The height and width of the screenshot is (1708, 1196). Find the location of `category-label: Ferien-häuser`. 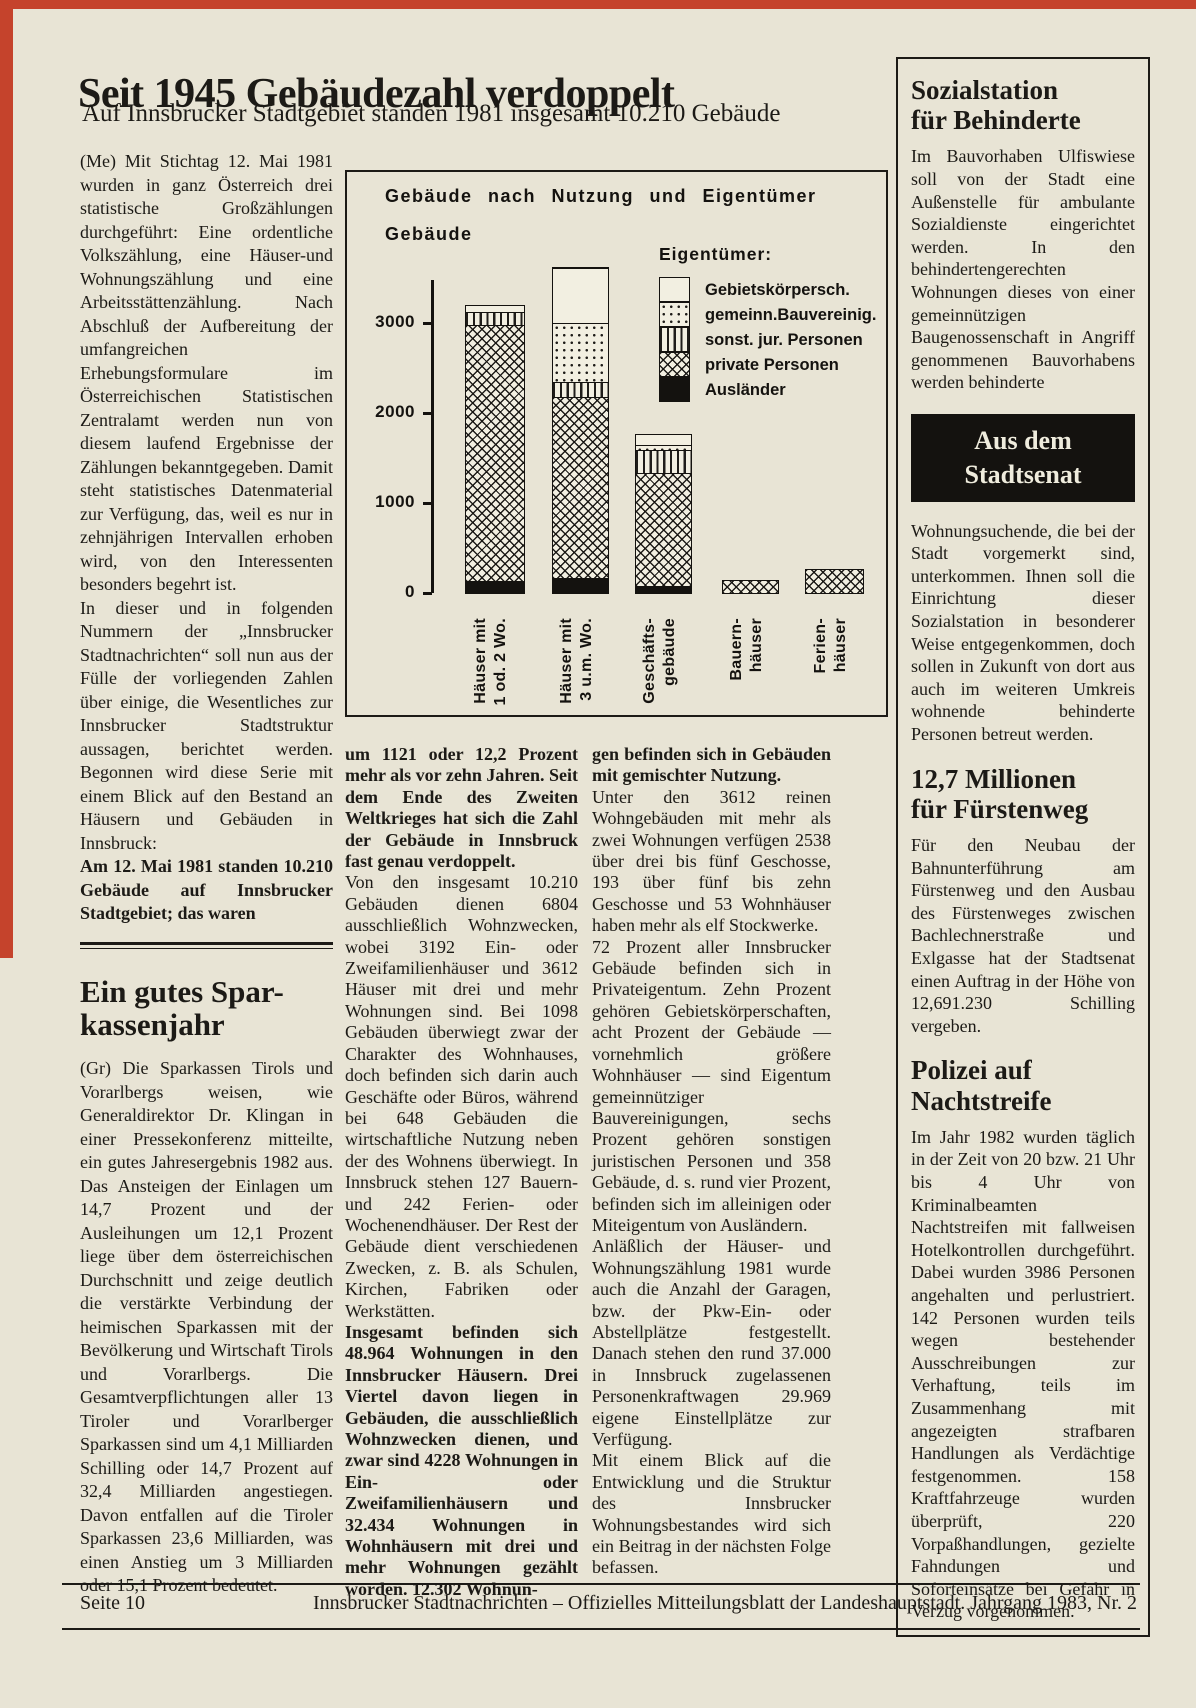

category-label: Ferien-häuser is located at coordinates (834, 678).